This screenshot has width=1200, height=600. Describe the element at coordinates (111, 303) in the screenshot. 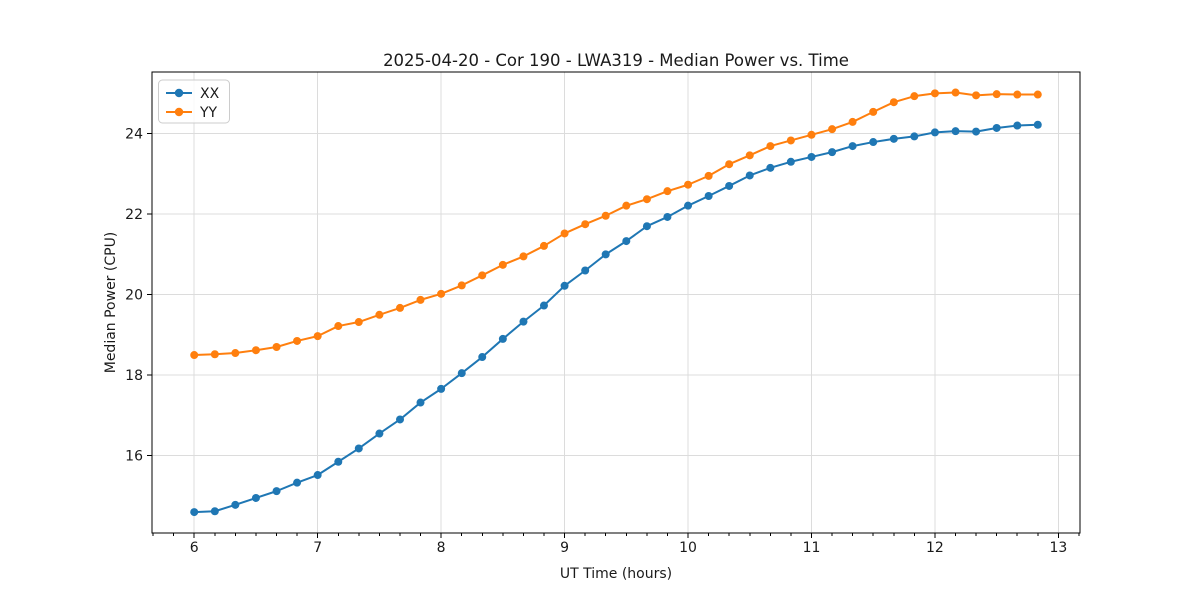

I see `y-axis-label: Median Power (CPU)` at that location.